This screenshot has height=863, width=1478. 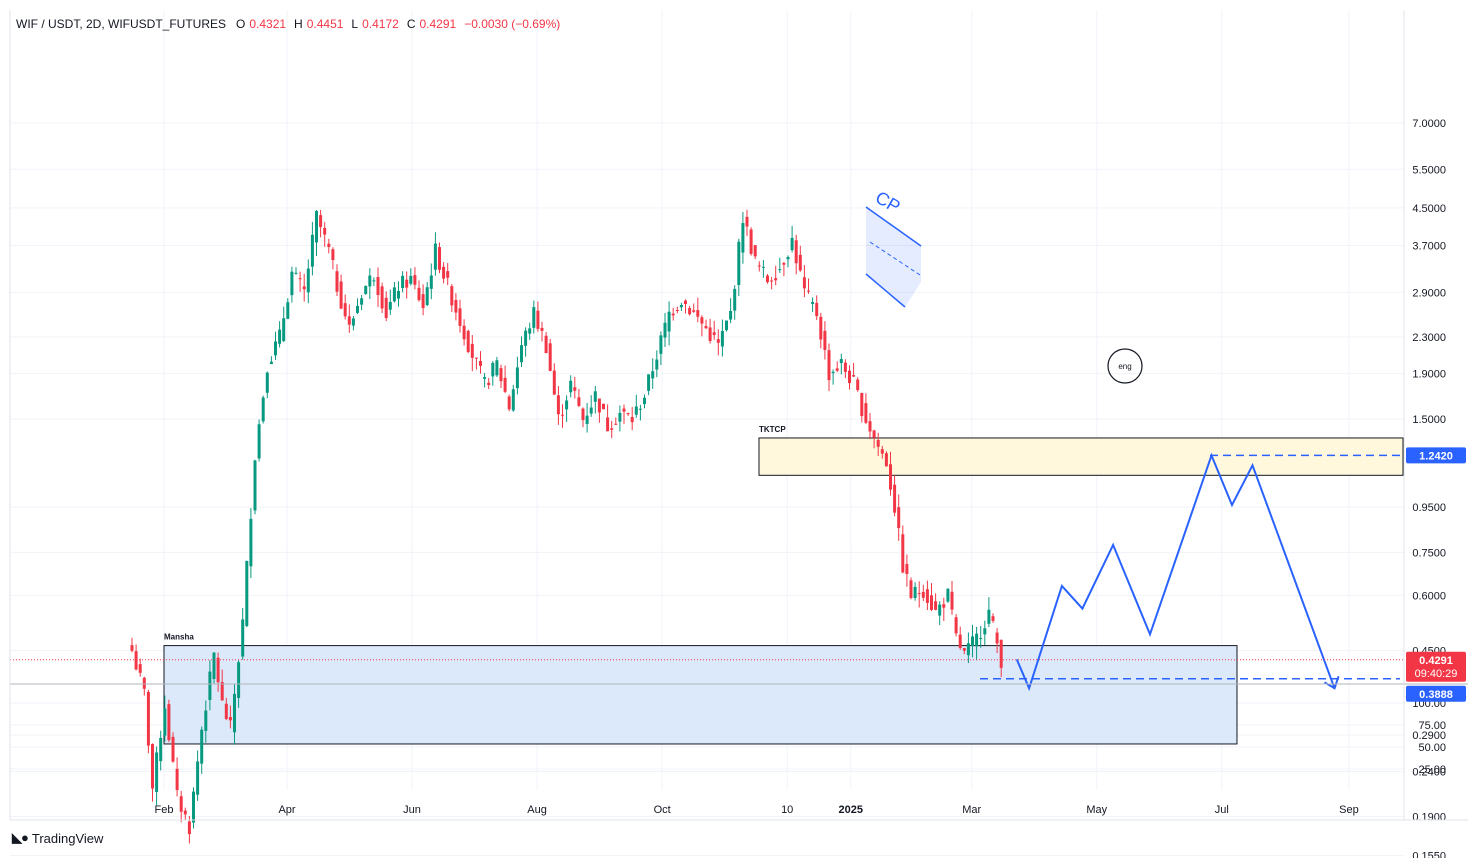 I want to click on low-label: L, so click(x=355, y=24).